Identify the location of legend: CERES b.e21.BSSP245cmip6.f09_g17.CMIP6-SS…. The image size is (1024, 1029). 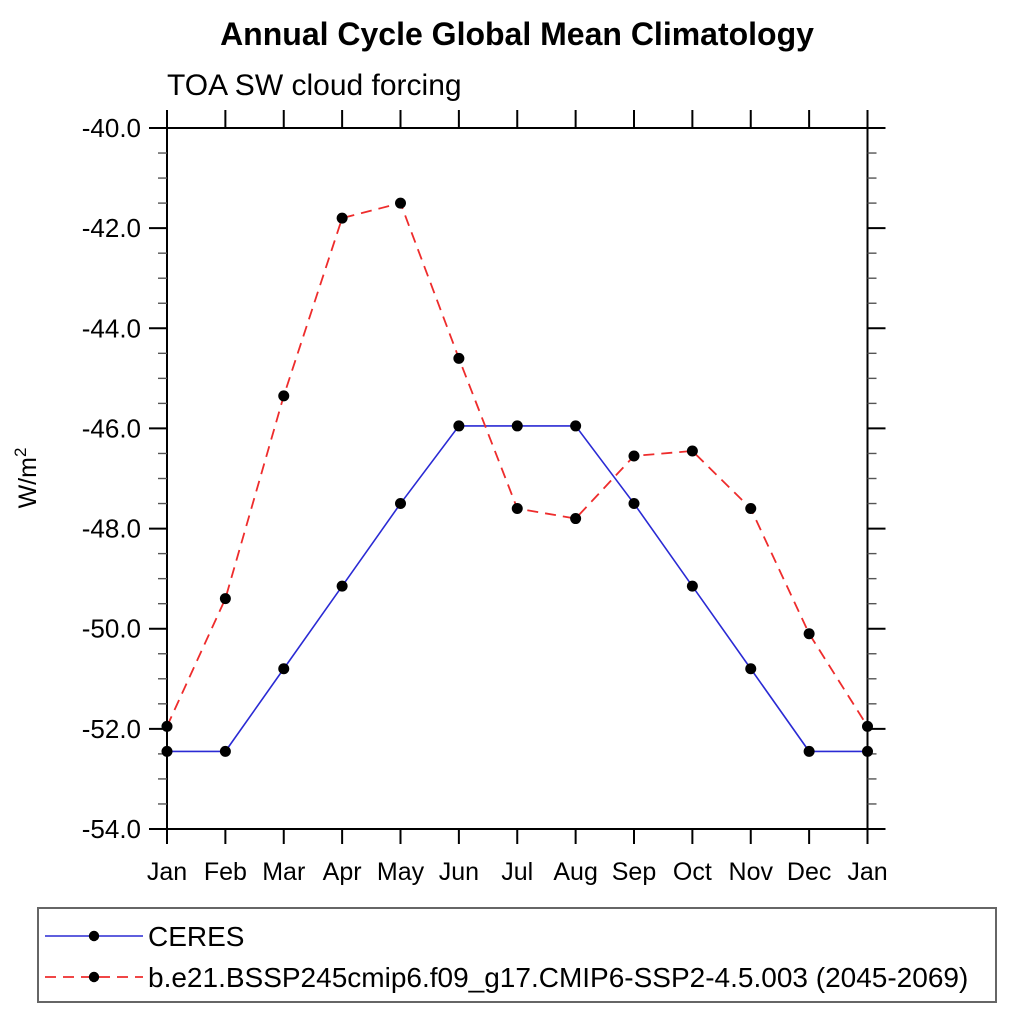
(517, 955).